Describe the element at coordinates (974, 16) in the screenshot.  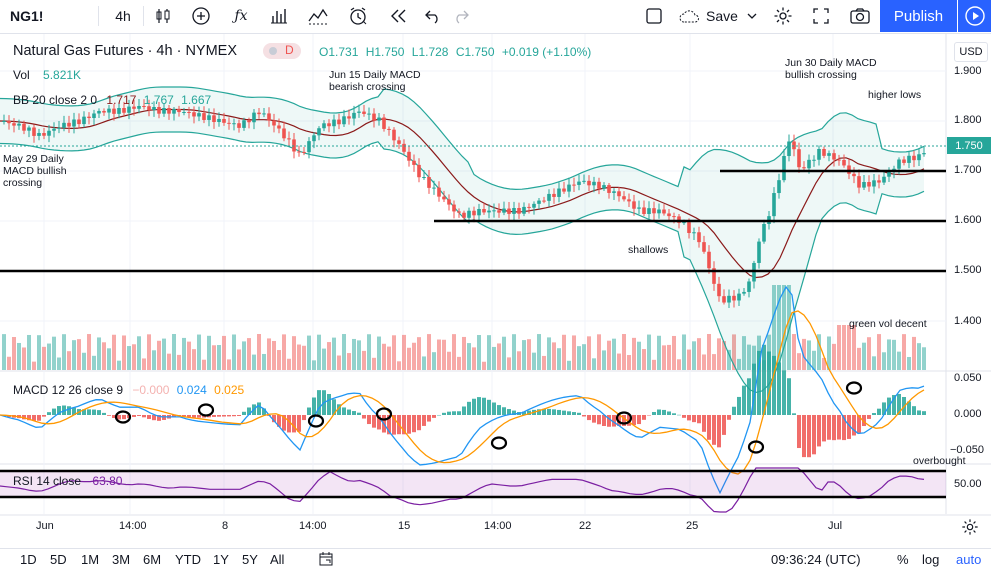
I see `play-icon` at that location.